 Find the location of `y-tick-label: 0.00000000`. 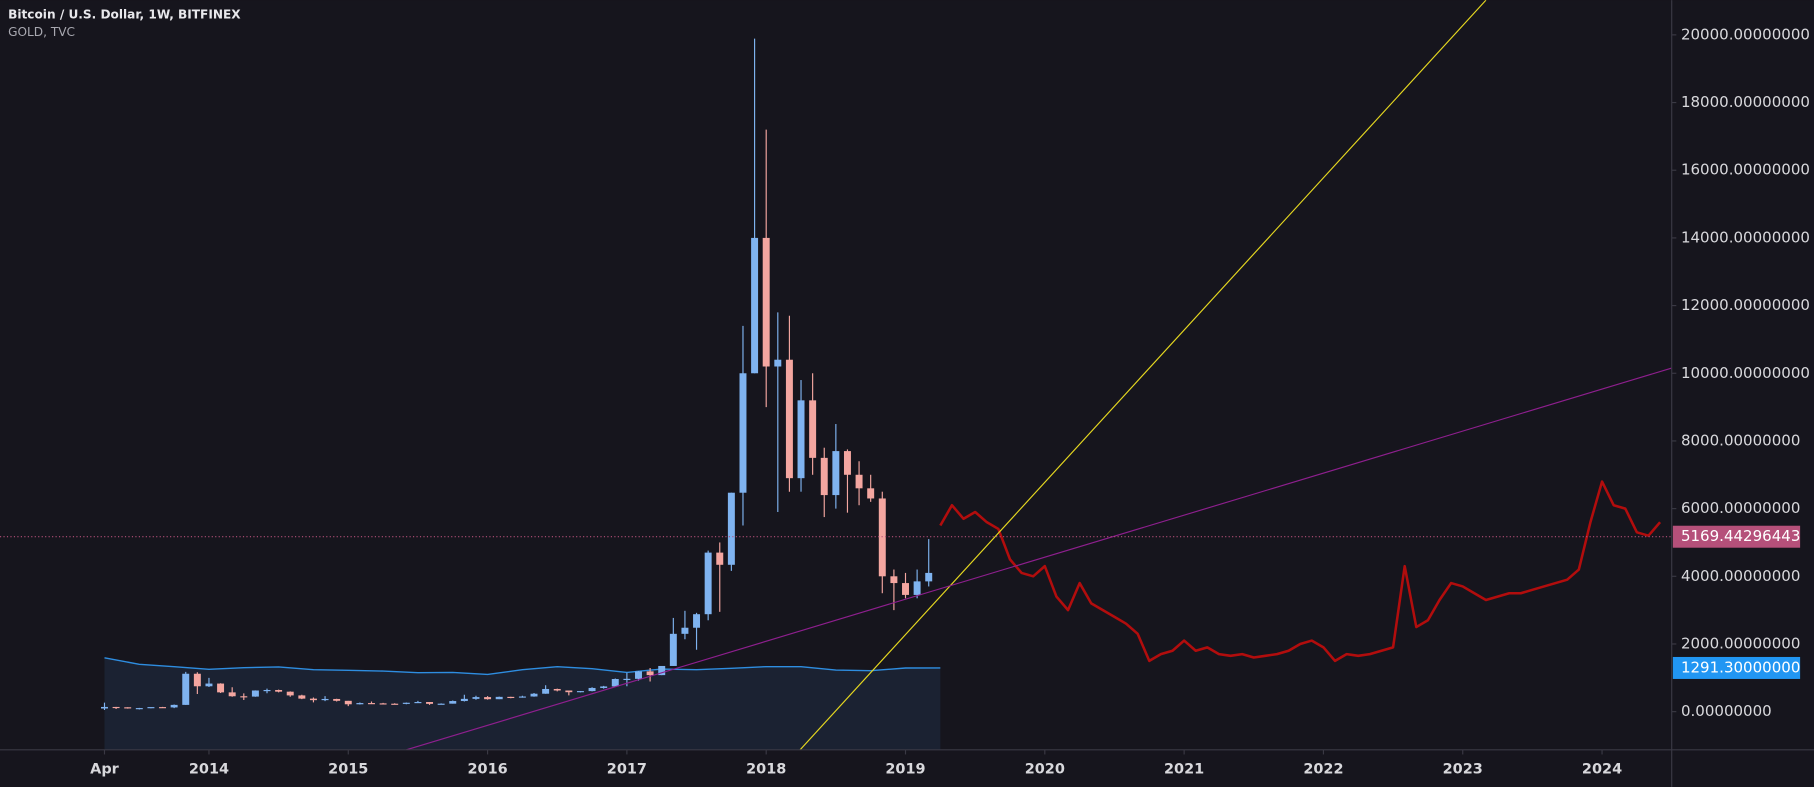

y-tick-label: 0.00000000 is located at coordinates (1726, 711).